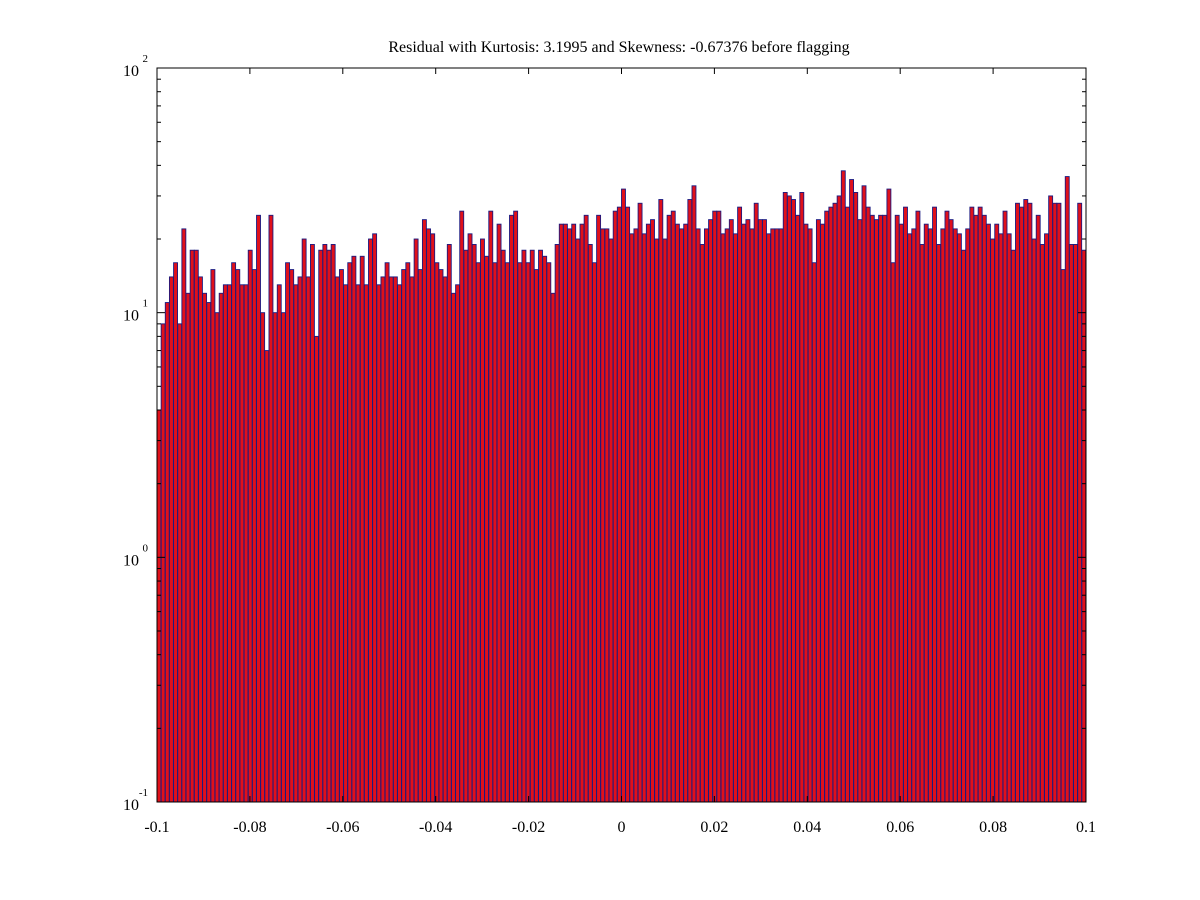 The image size is (1200, 900). I want to click on x-tick-label: 0.1, so click(1086, 827).